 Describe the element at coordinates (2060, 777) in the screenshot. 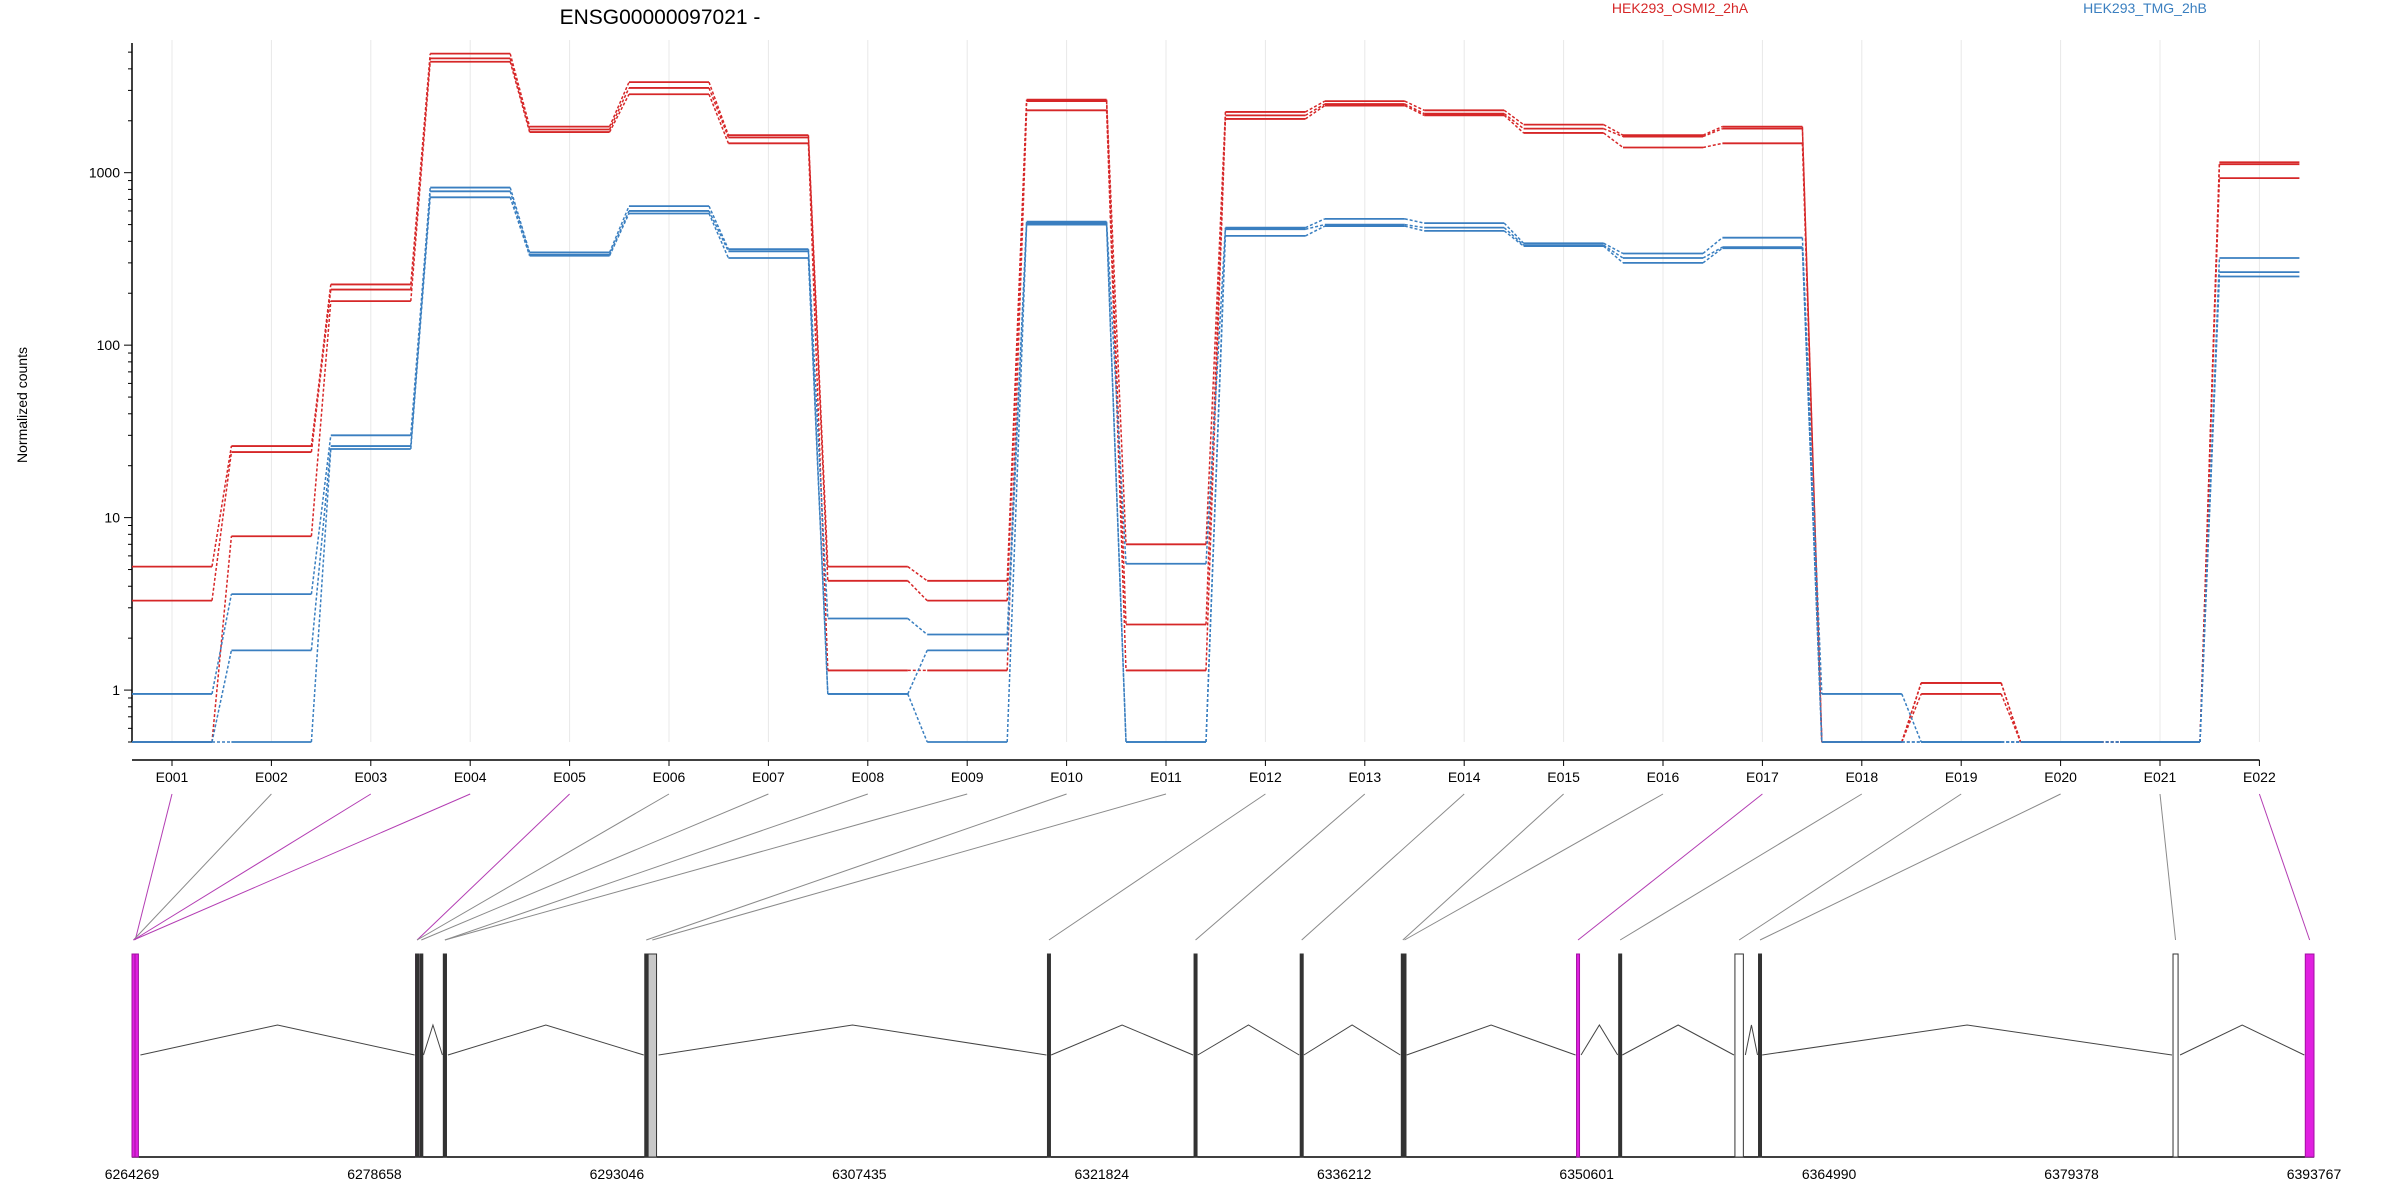

I see `x-tick-label: E020` at that location.